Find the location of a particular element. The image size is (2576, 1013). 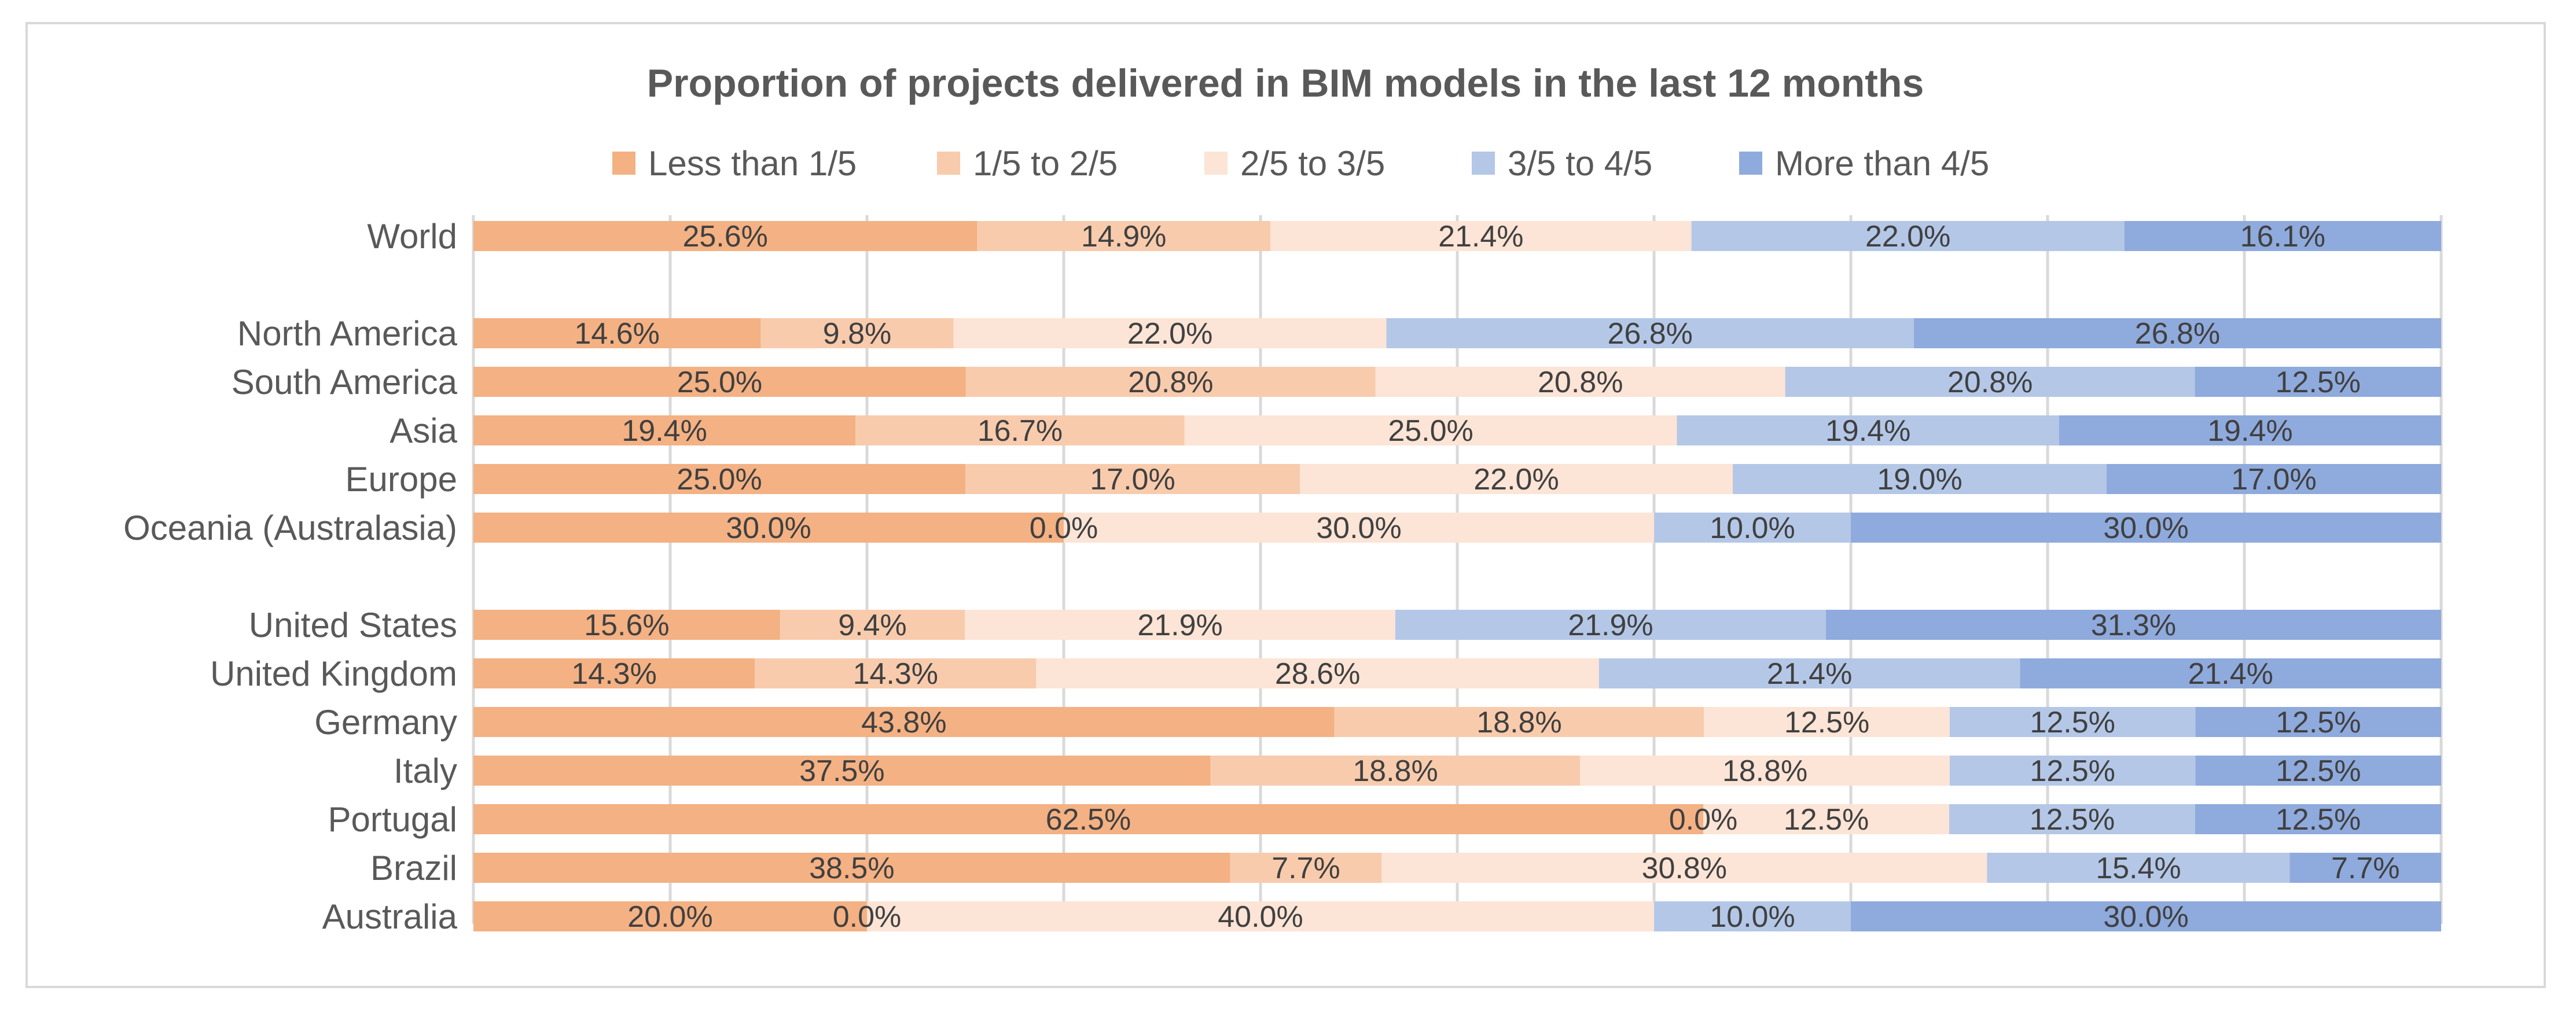

data-label: 16.7% is located at coordinates (1021, 431).